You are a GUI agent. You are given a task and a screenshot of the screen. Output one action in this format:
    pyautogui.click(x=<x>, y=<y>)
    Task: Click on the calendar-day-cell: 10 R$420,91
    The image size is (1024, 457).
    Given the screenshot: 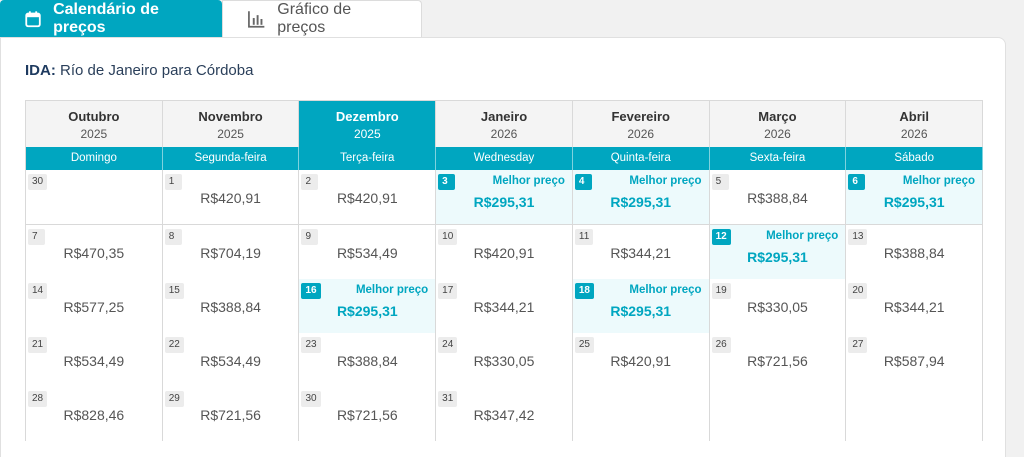 What is the action you would take?
    pyautogui.click(x=504, y=252)
    